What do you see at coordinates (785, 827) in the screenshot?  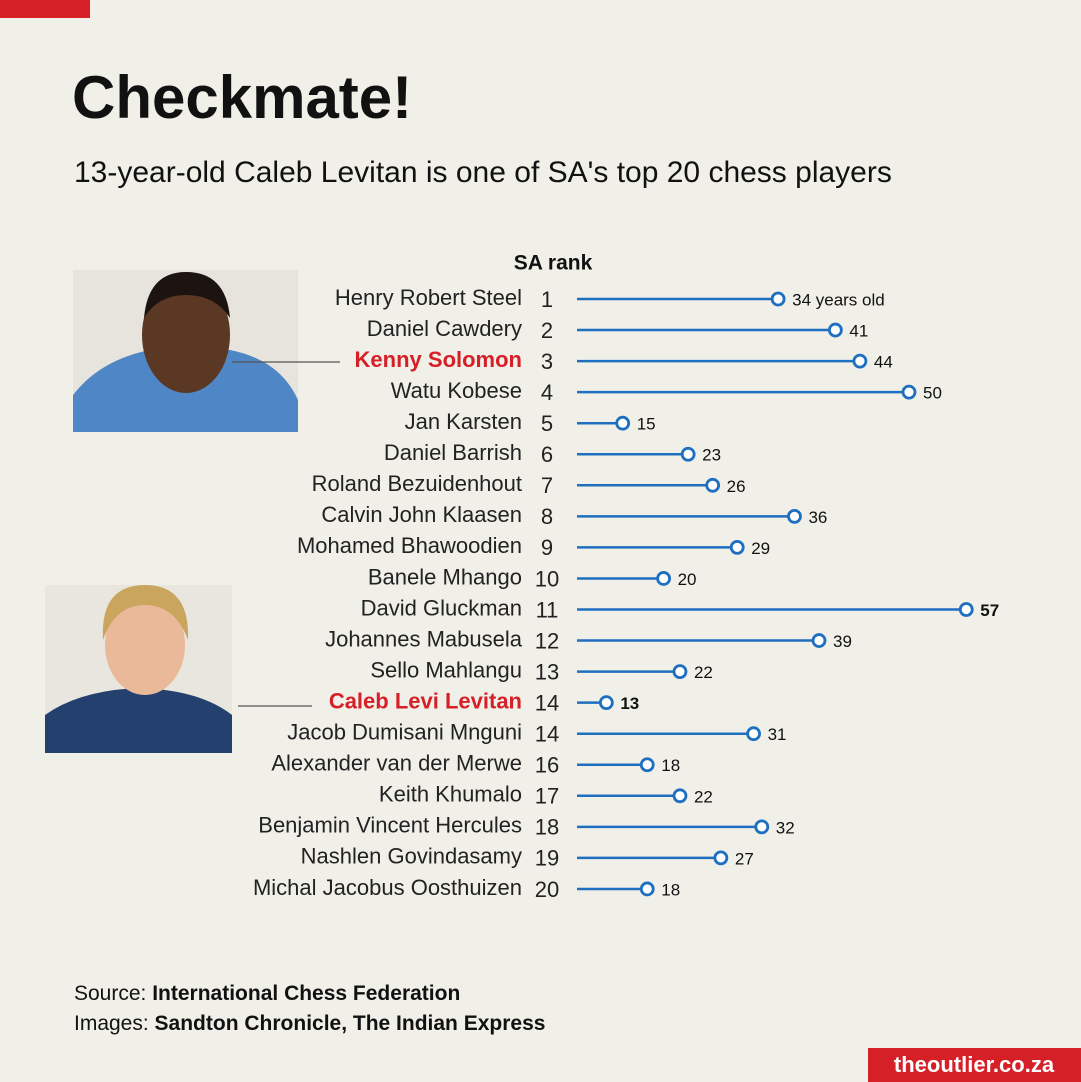 I see `value-label: 32` at bounding box center [785, 827].